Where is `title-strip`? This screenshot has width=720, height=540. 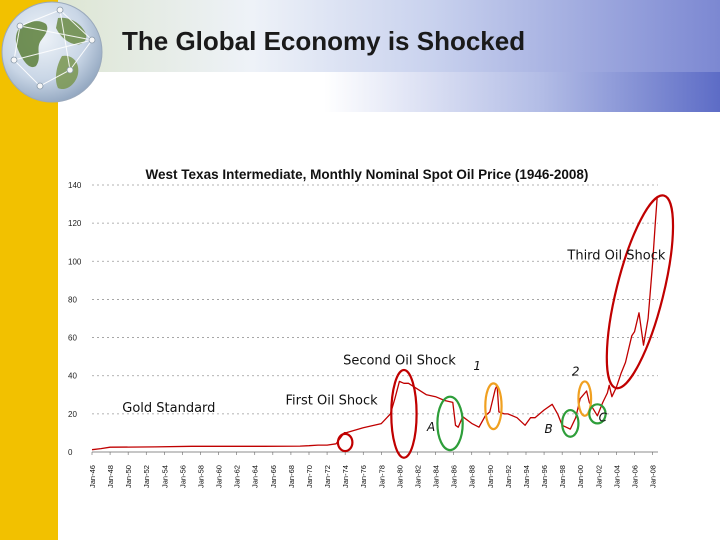 title-strip is located at coordinates (360, 92).